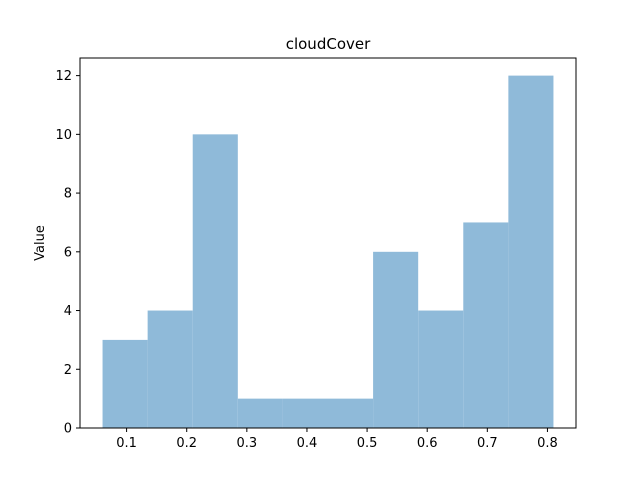 The height and width of the screenshot is (480, 640). Describe the element at coordinates (68, 370) in the screenshot. I see `y-tick-label: 2` at that location.